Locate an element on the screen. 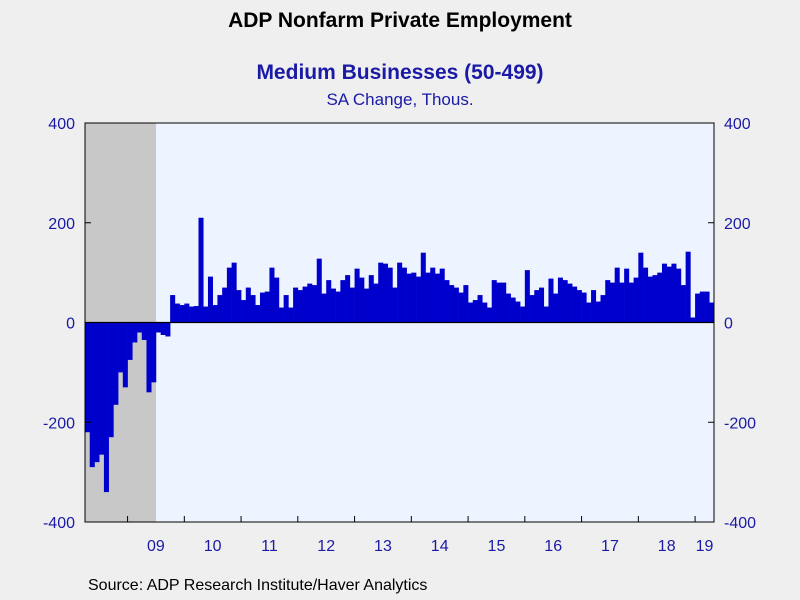  x-tick-label: 15 is located at coordinates (497, 546).